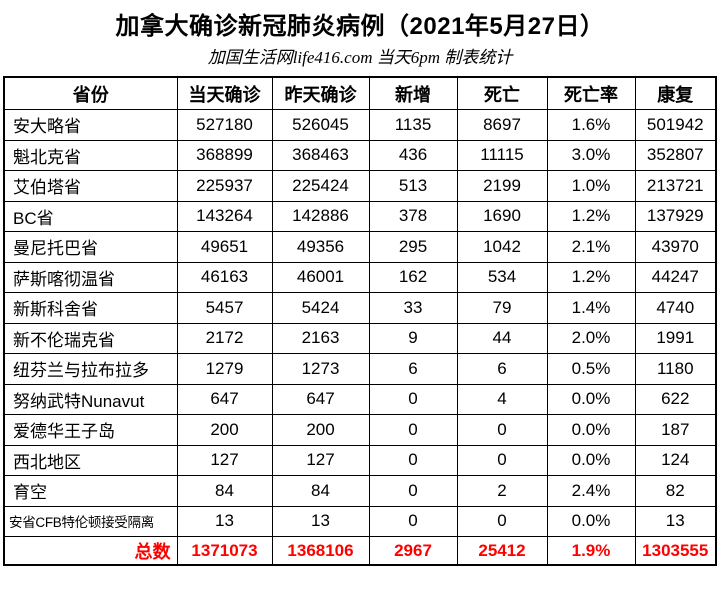  What do you see at coordinates (90, 186) in the screenshot?
I see `province-cell: 艾伯塔省` at bounding box center [90, 186].